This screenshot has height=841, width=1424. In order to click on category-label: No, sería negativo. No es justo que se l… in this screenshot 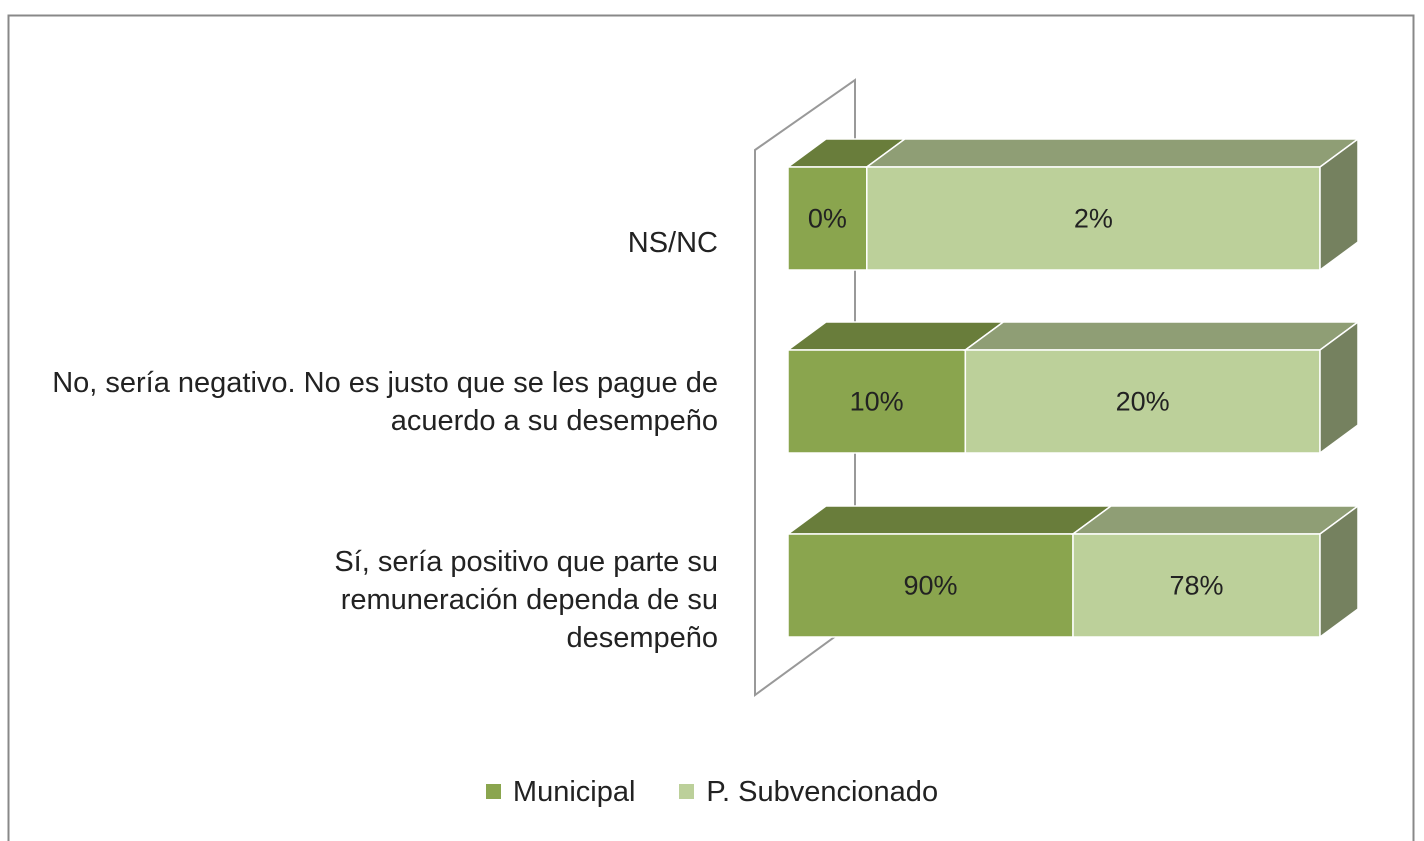, I will do `click(385, 401)`.